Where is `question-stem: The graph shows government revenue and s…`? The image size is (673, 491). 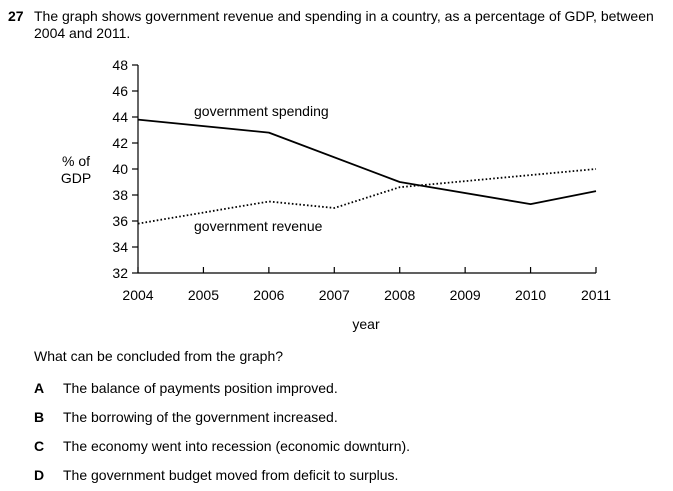
question-stem: The graph shows government revenue and s… is located at coordinates (344, 24).